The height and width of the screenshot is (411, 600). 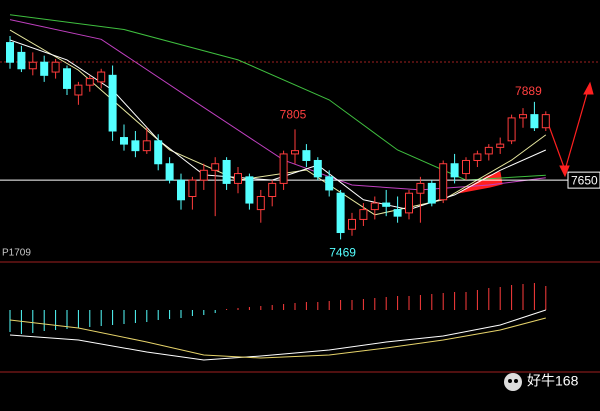 I want to click on low-label: 7469, so click(x=342, y=253).